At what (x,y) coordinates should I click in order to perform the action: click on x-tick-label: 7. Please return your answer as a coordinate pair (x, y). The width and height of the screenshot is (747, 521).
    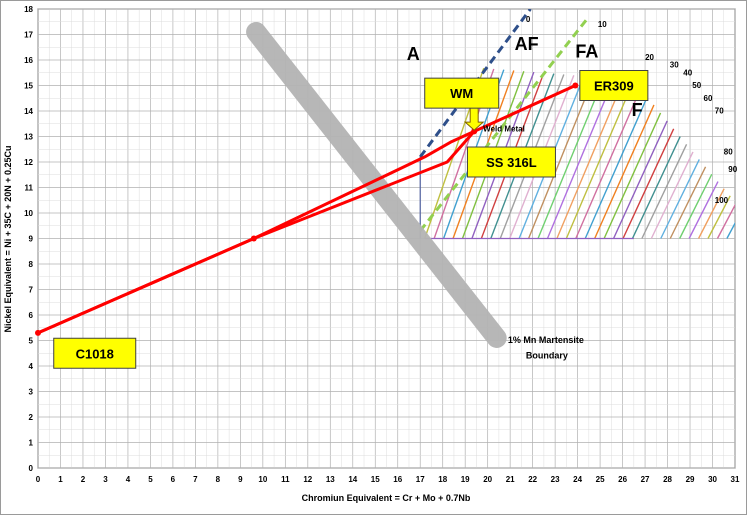
    Looking at the image, I should click on (195, 479).